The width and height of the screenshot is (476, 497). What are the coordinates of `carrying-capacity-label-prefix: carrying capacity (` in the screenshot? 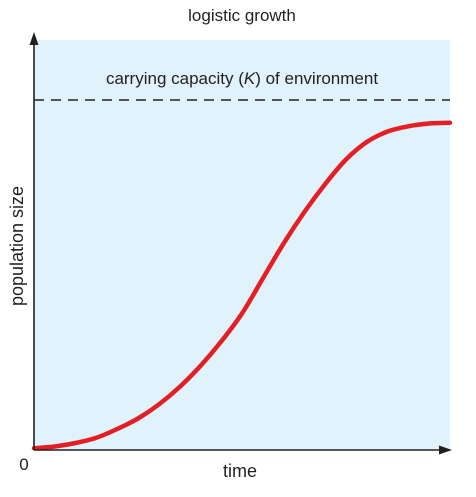 It's located at (175, 78).